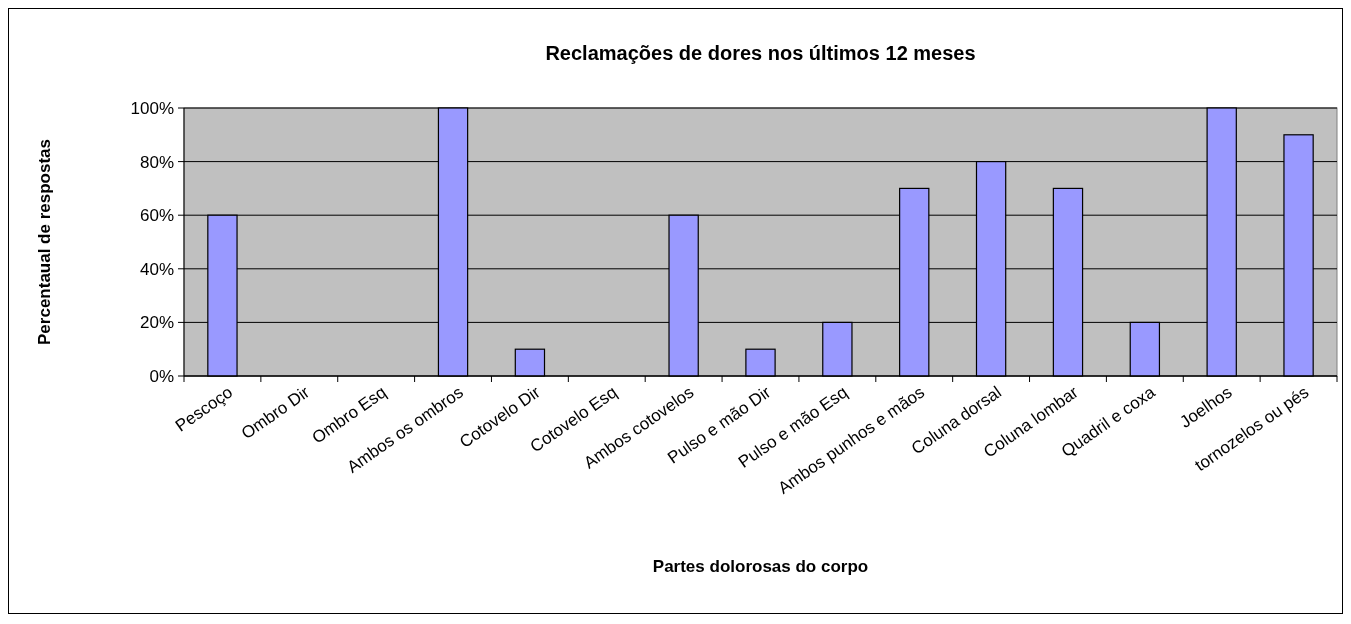 Image resolution: width=1351 pixels, height=624 pixels. I want to click on y-tick-label: 100%, so click(152, 108).